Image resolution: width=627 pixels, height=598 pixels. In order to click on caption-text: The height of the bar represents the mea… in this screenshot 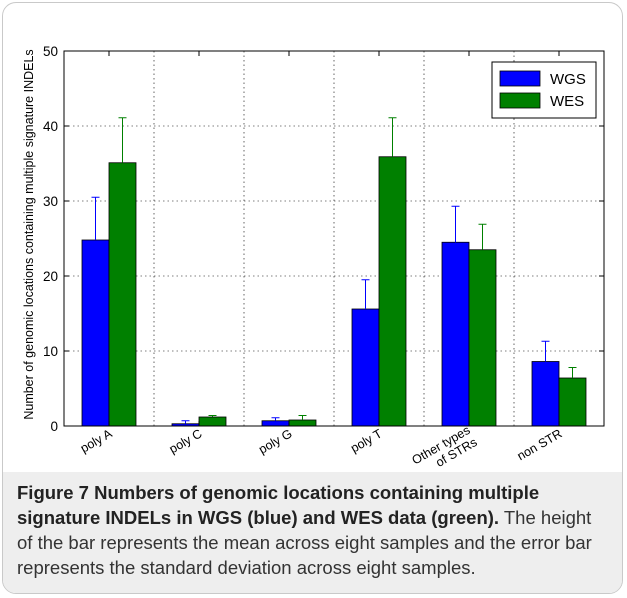, I will do `click(304, 542)`.